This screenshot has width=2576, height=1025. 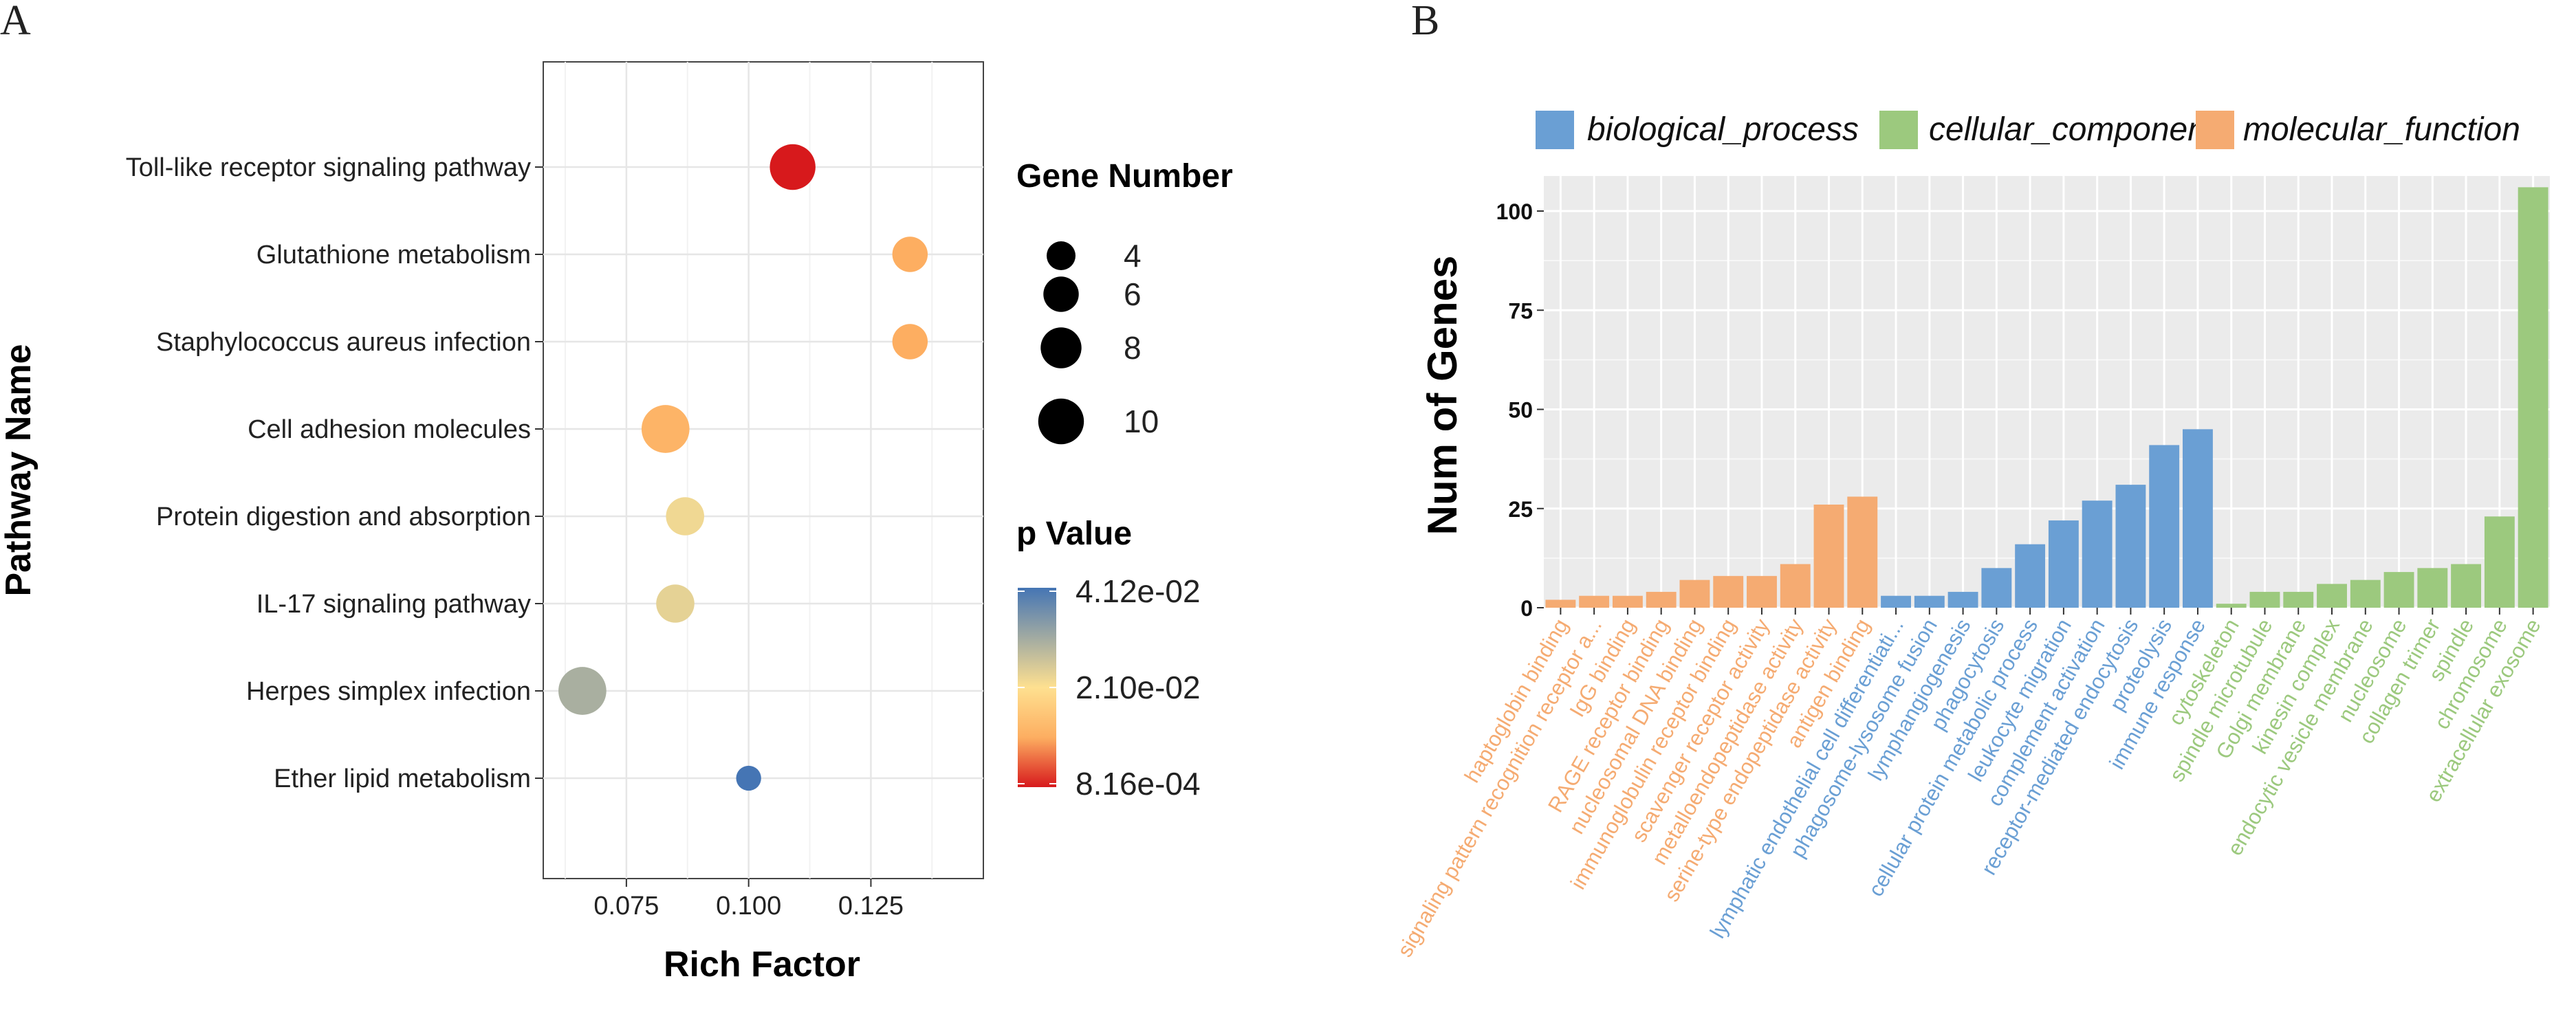 What do you see at coordinates (15, 22) in the screenshot?
I see `panel-a-letter: A` at bounding box center [15, 22].